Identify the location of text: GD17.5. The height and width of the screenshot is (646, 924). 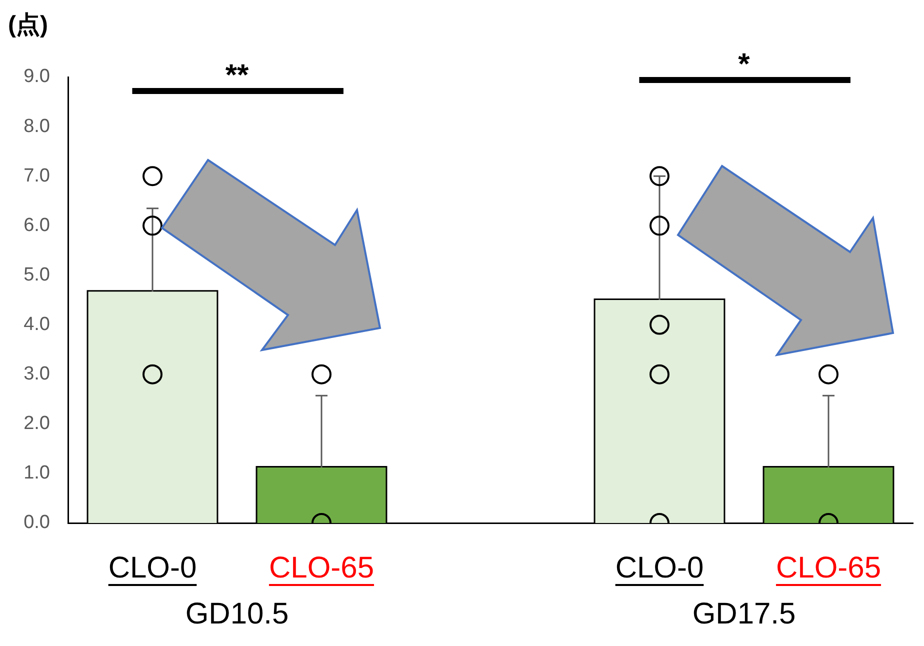
(744, 613).